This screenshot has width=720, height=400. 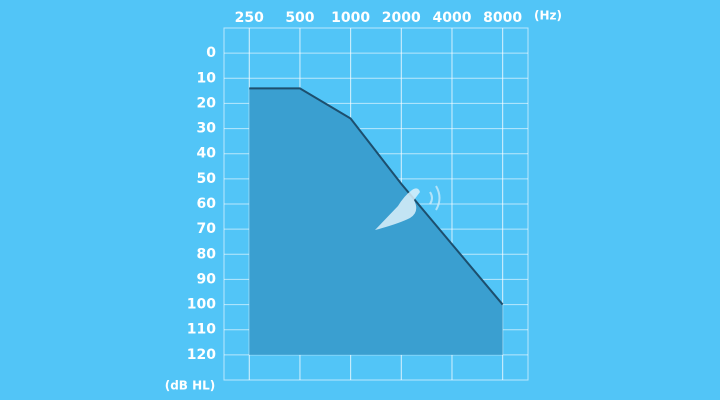 What do you see at coordinates (401, 18) in the screenshot?
I see `x-tick-label: 2000` at bounding box center [401, 18].